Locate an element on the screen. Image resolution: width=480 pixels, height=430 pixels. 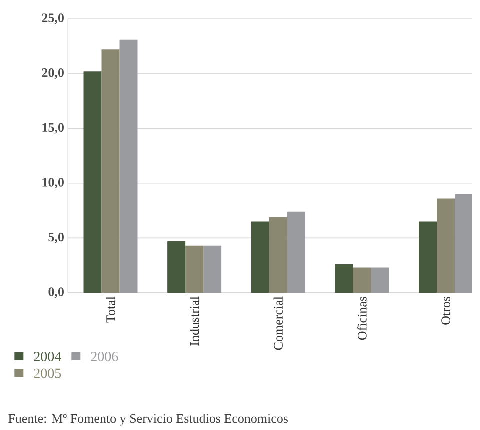
y-tick-label: 10,0 is located at coordinates (53, 183).